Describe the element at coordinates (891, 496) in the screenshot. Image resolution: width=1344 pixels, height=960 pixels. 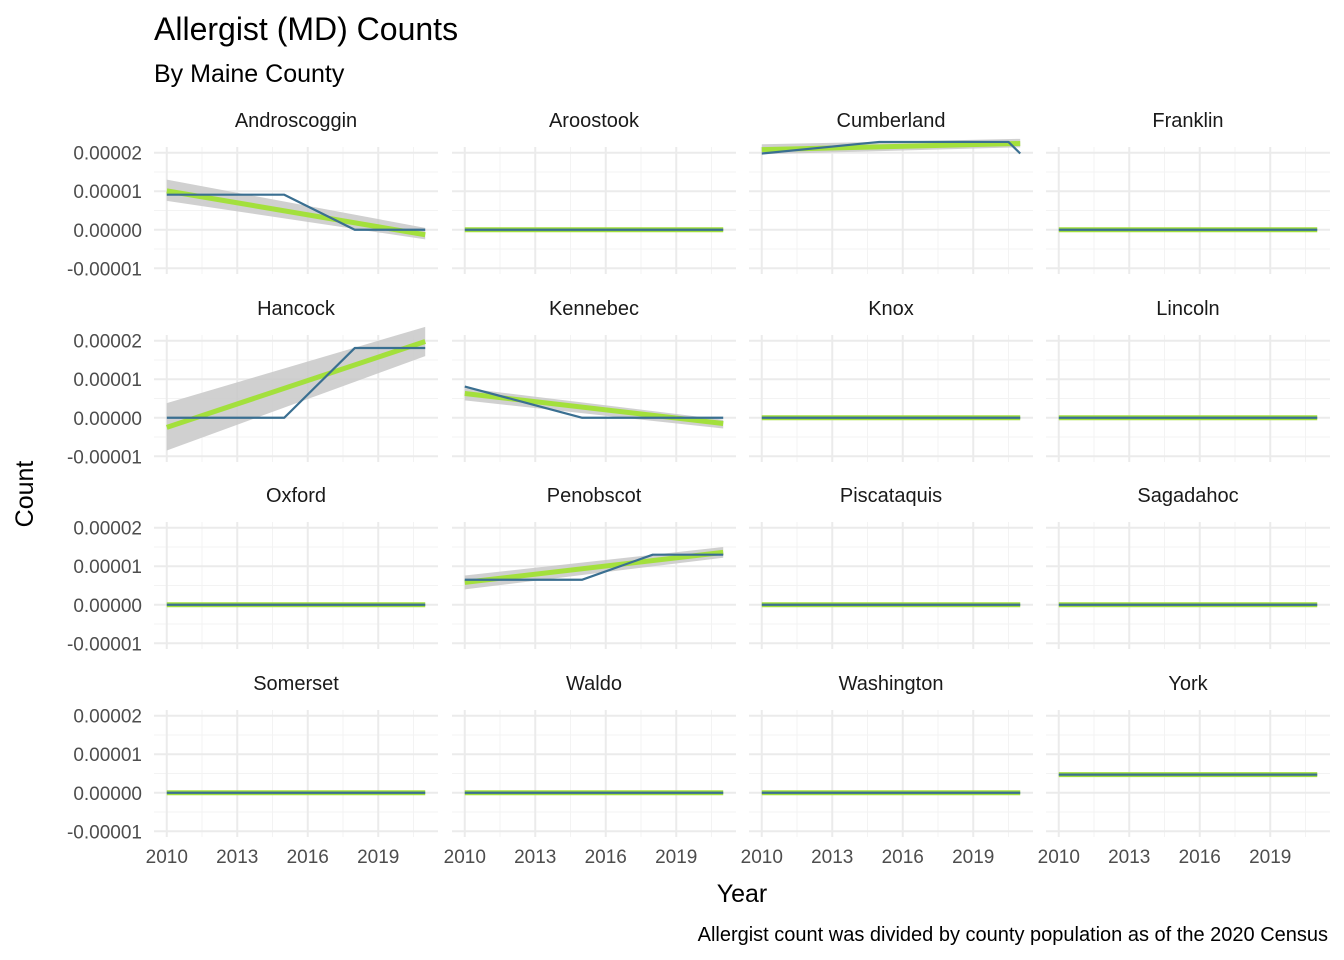
I see `facet-strip-label: Piscataquis` at that location.